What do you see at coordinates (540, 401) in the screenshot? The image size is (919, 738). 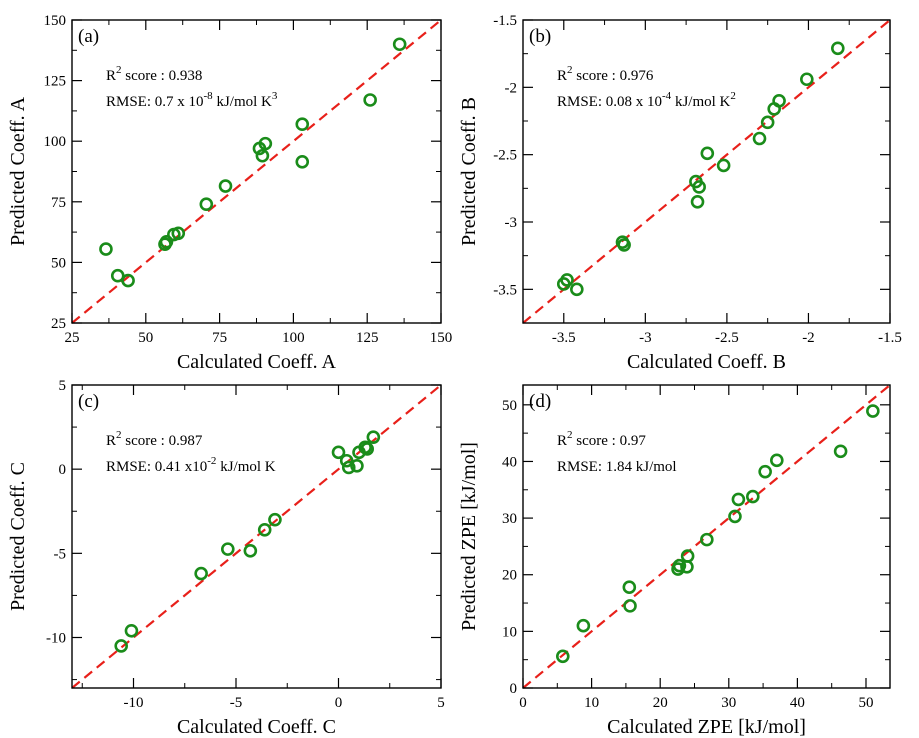 I see `panel-label: (d)` at bounding box center [540, 401].